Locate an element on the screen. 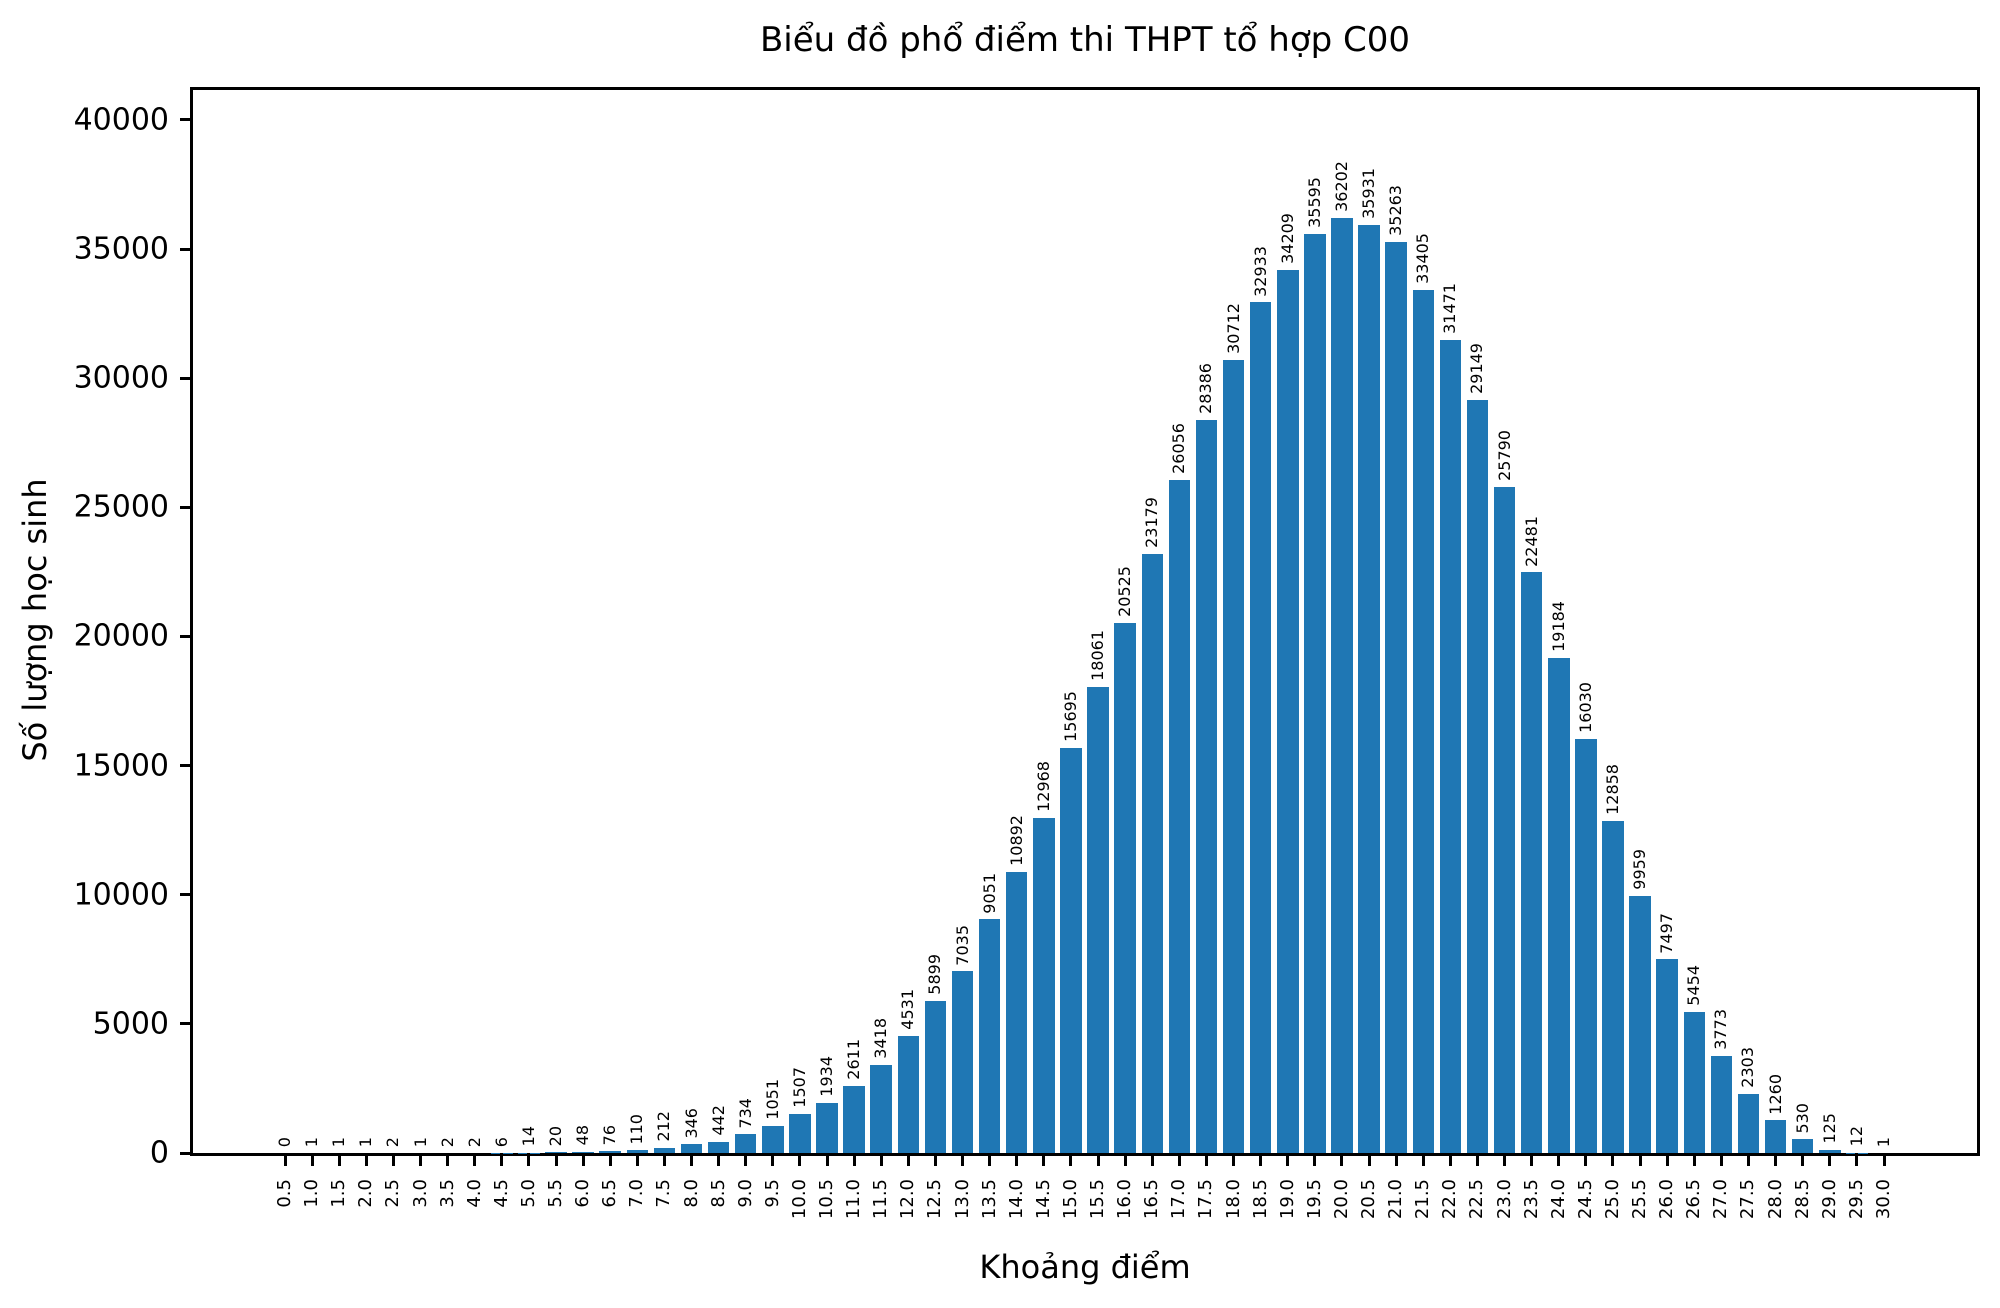 The image size is (2000, 1308). y-tick-label: 35000 is located at coordinates (121, 249).